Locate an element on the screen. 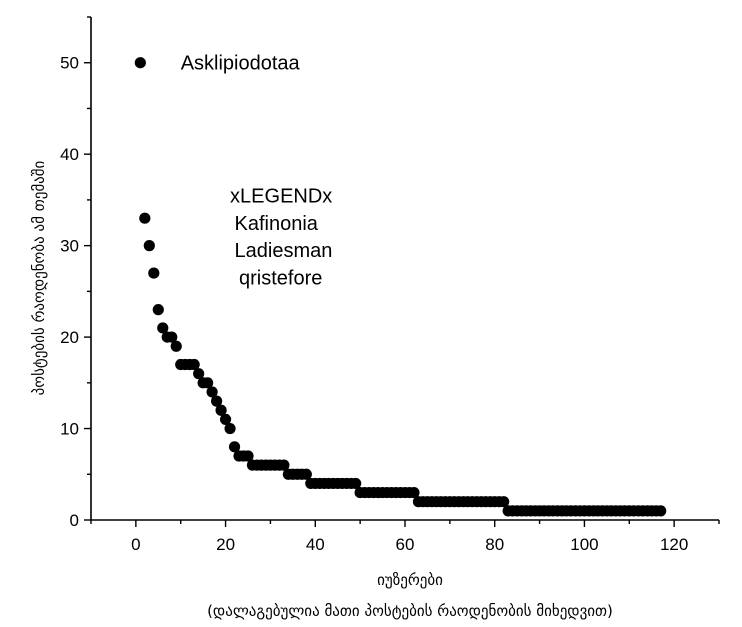  annotation-label: Asklipiodotaa is located at coordinates (241, 64).